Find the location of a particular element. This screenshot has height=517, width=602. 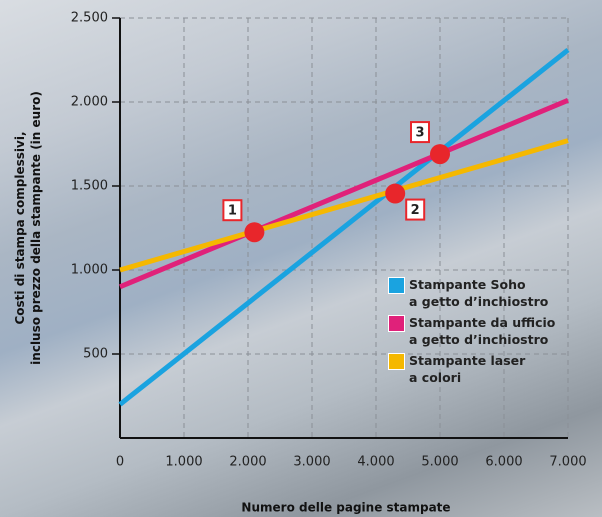

x-tick-label: 7.000 is located at coordinates (567, 462).